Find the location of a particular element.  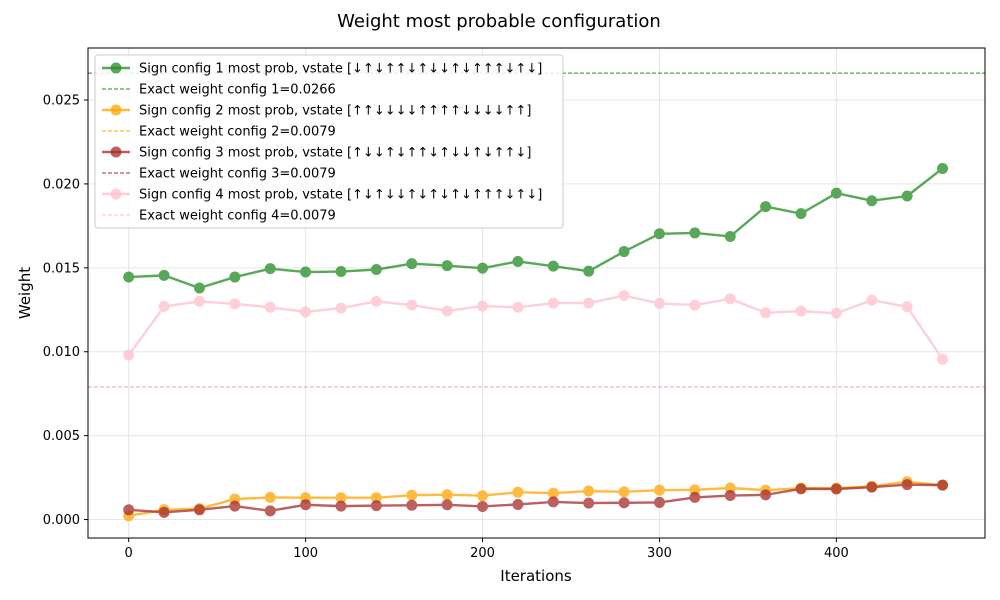

x-tick-label: 0 is located at coordinates (129, 553).